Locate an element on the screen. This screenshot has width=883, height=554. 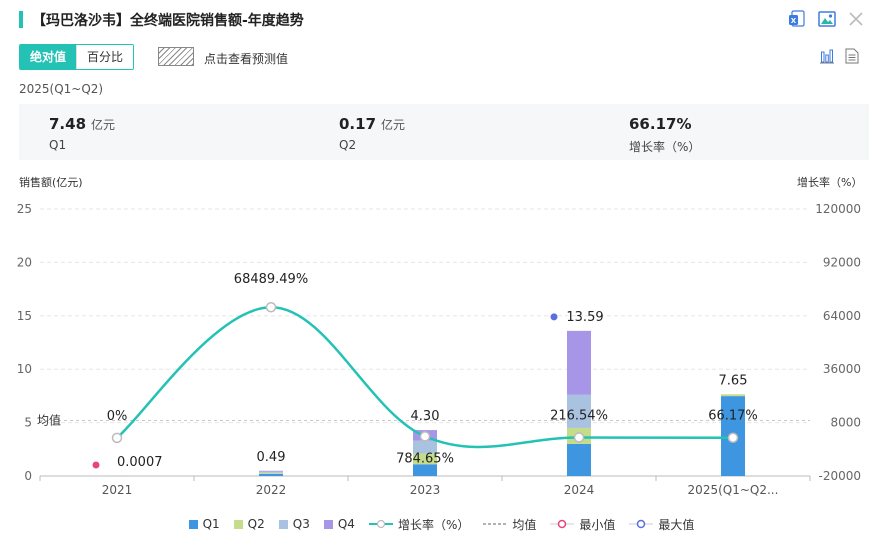
y2-tick-label: 36000 is located at coordinates (842, 369).